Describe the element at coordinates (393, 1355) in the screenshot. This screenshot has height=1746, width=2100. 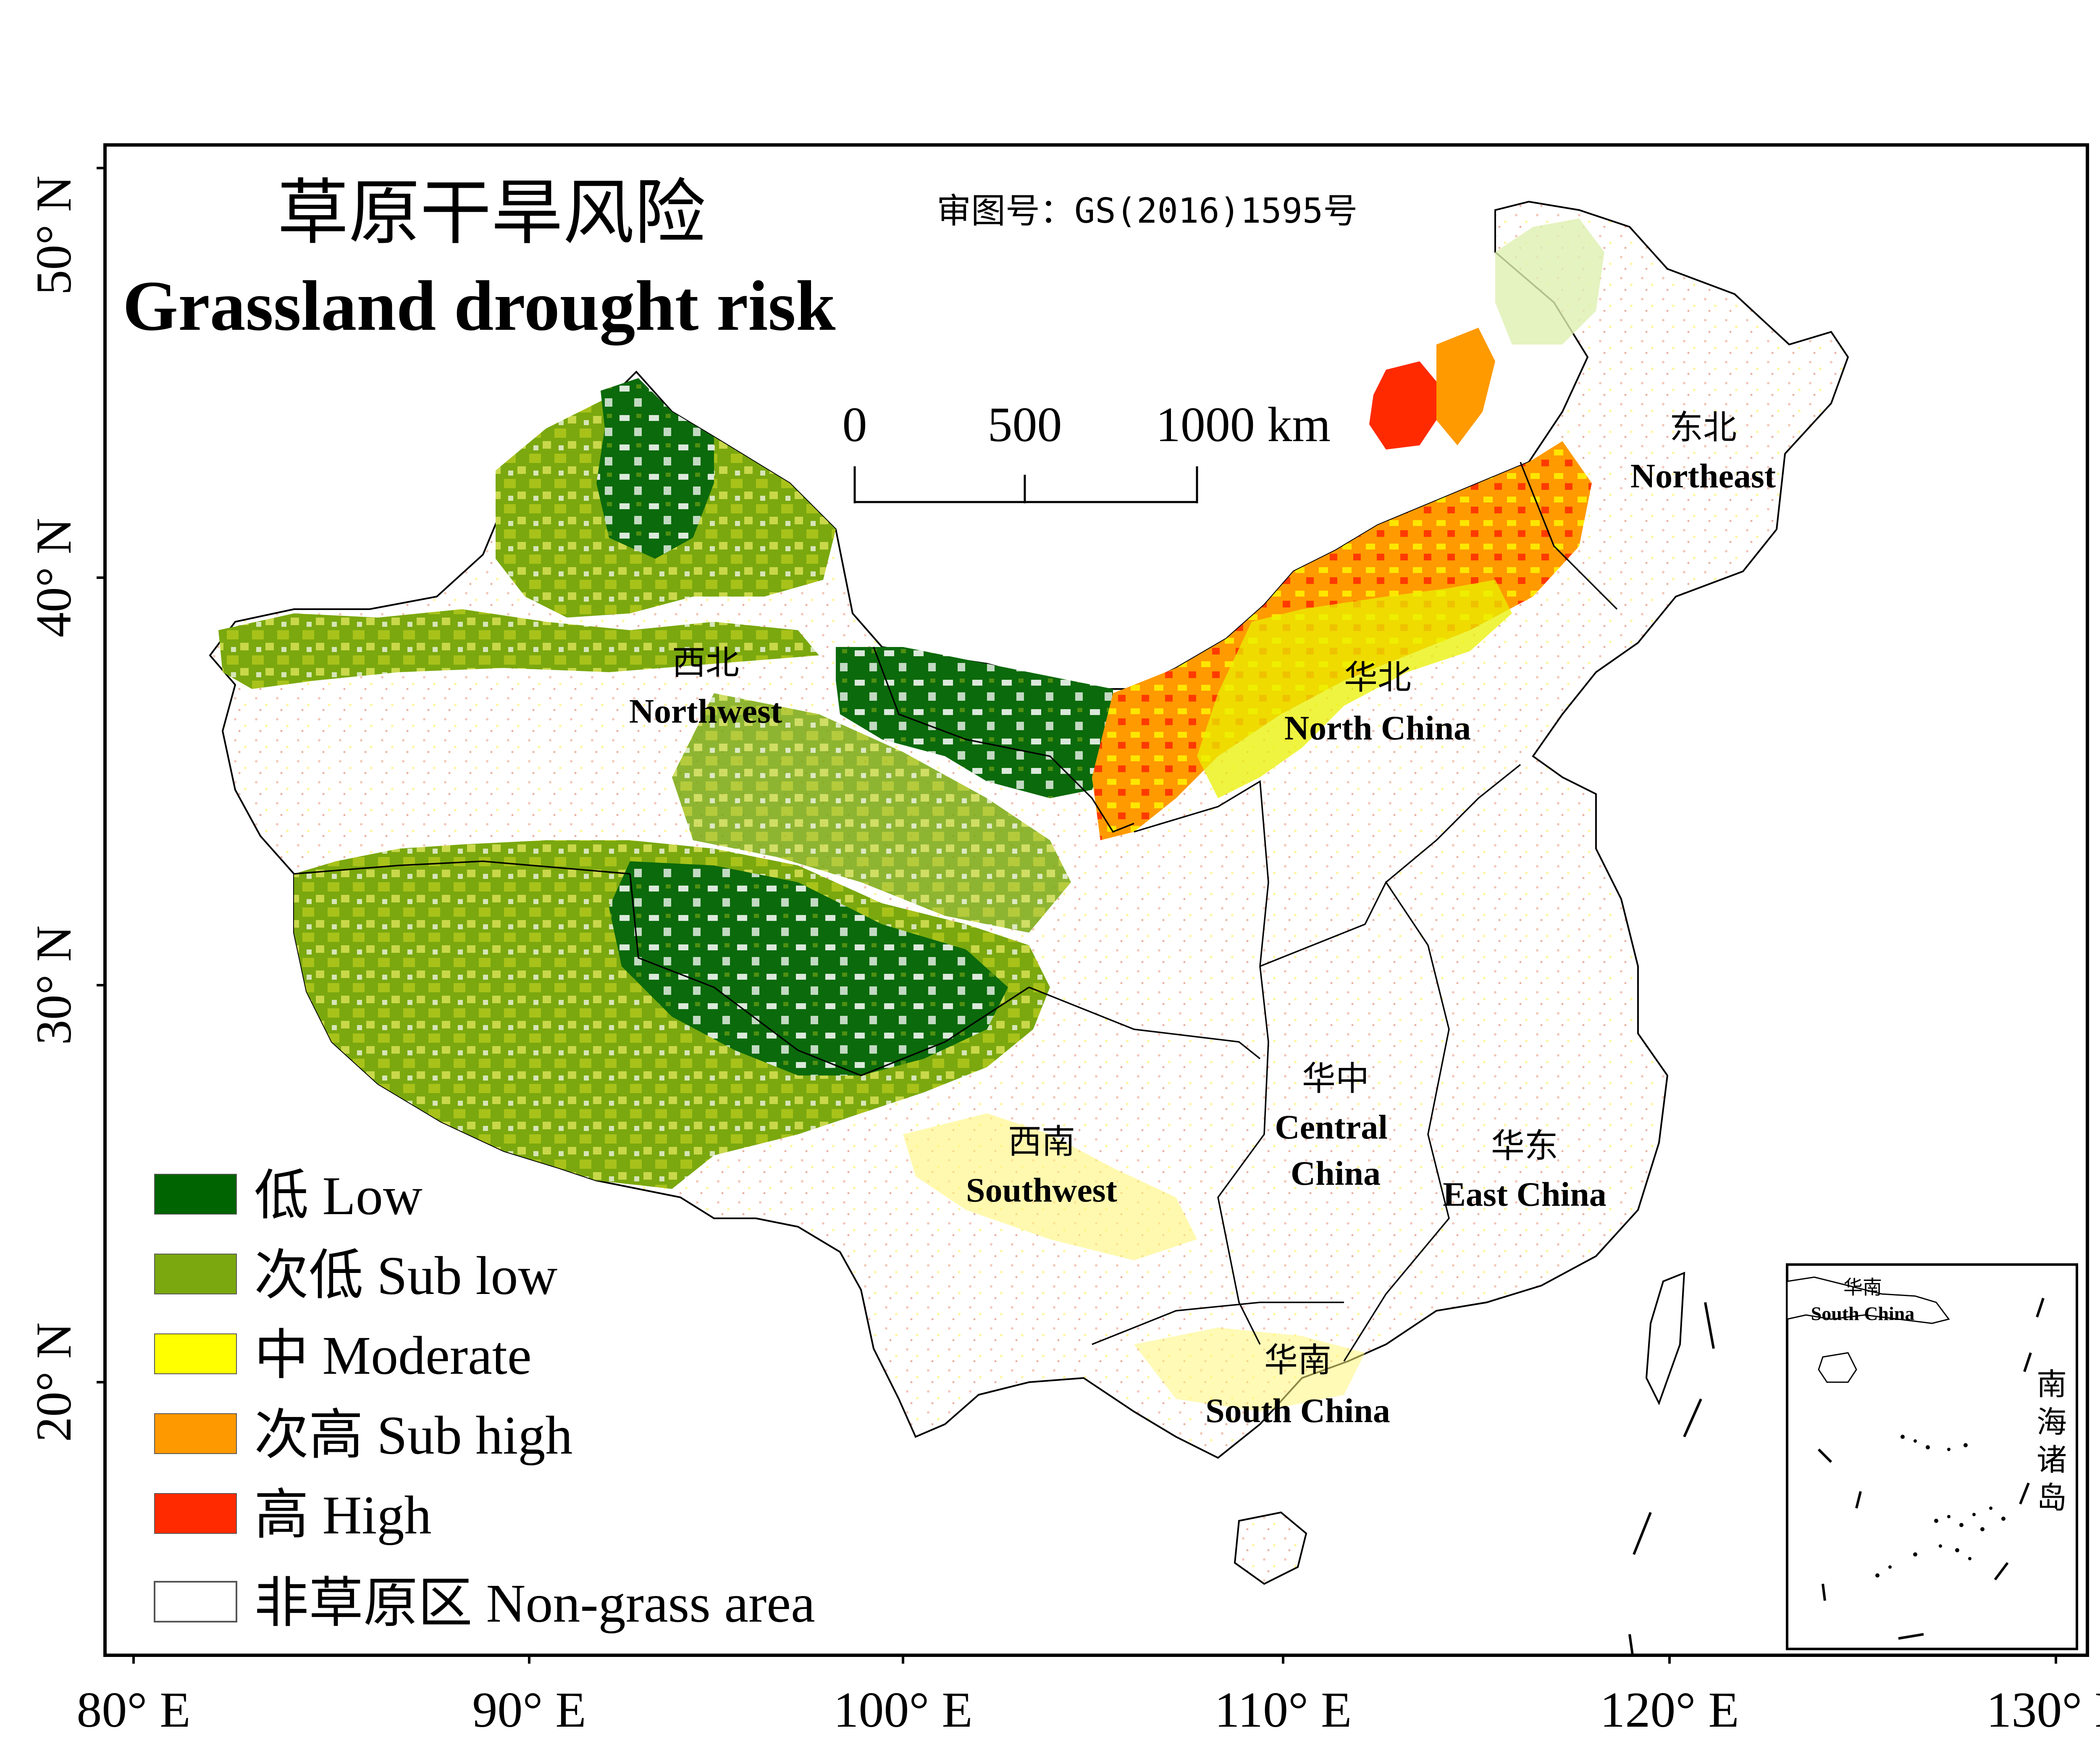
I see `legend-label-moderate: 中 Moderate` at that location.